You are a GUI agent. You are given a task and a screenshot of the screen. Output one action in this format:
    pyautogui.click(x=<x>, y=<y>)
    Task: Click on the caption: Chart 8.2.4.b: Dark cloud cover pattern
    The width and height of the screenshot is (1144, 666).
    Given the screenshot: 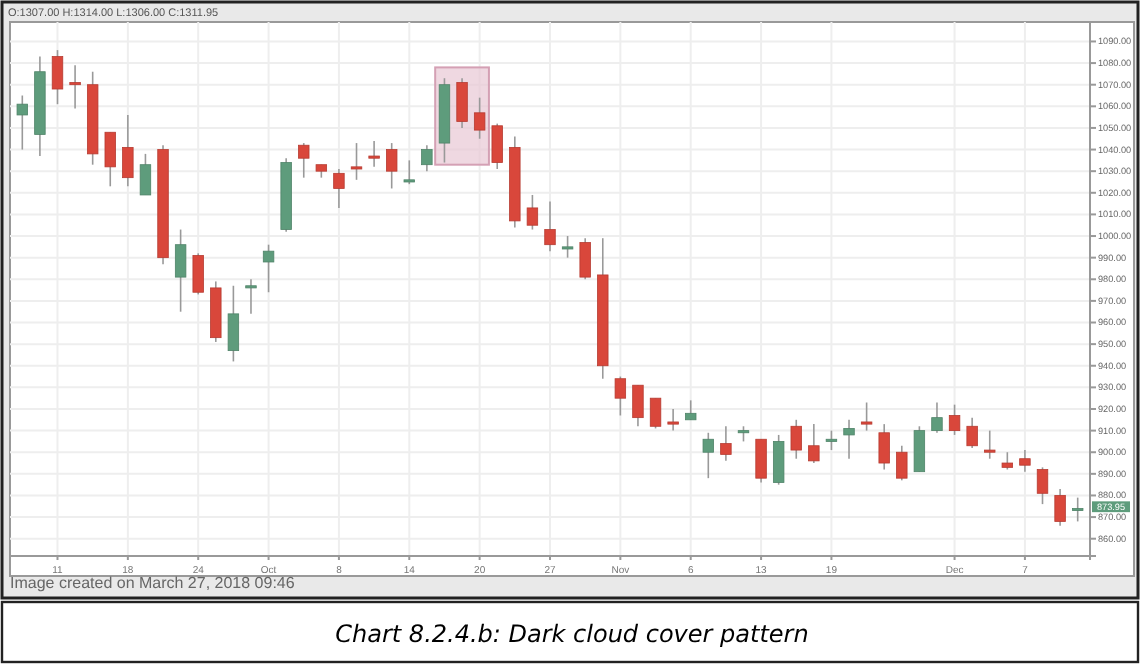 What is the action you would take?
    pyautogui.click(x=572, y=634)
    